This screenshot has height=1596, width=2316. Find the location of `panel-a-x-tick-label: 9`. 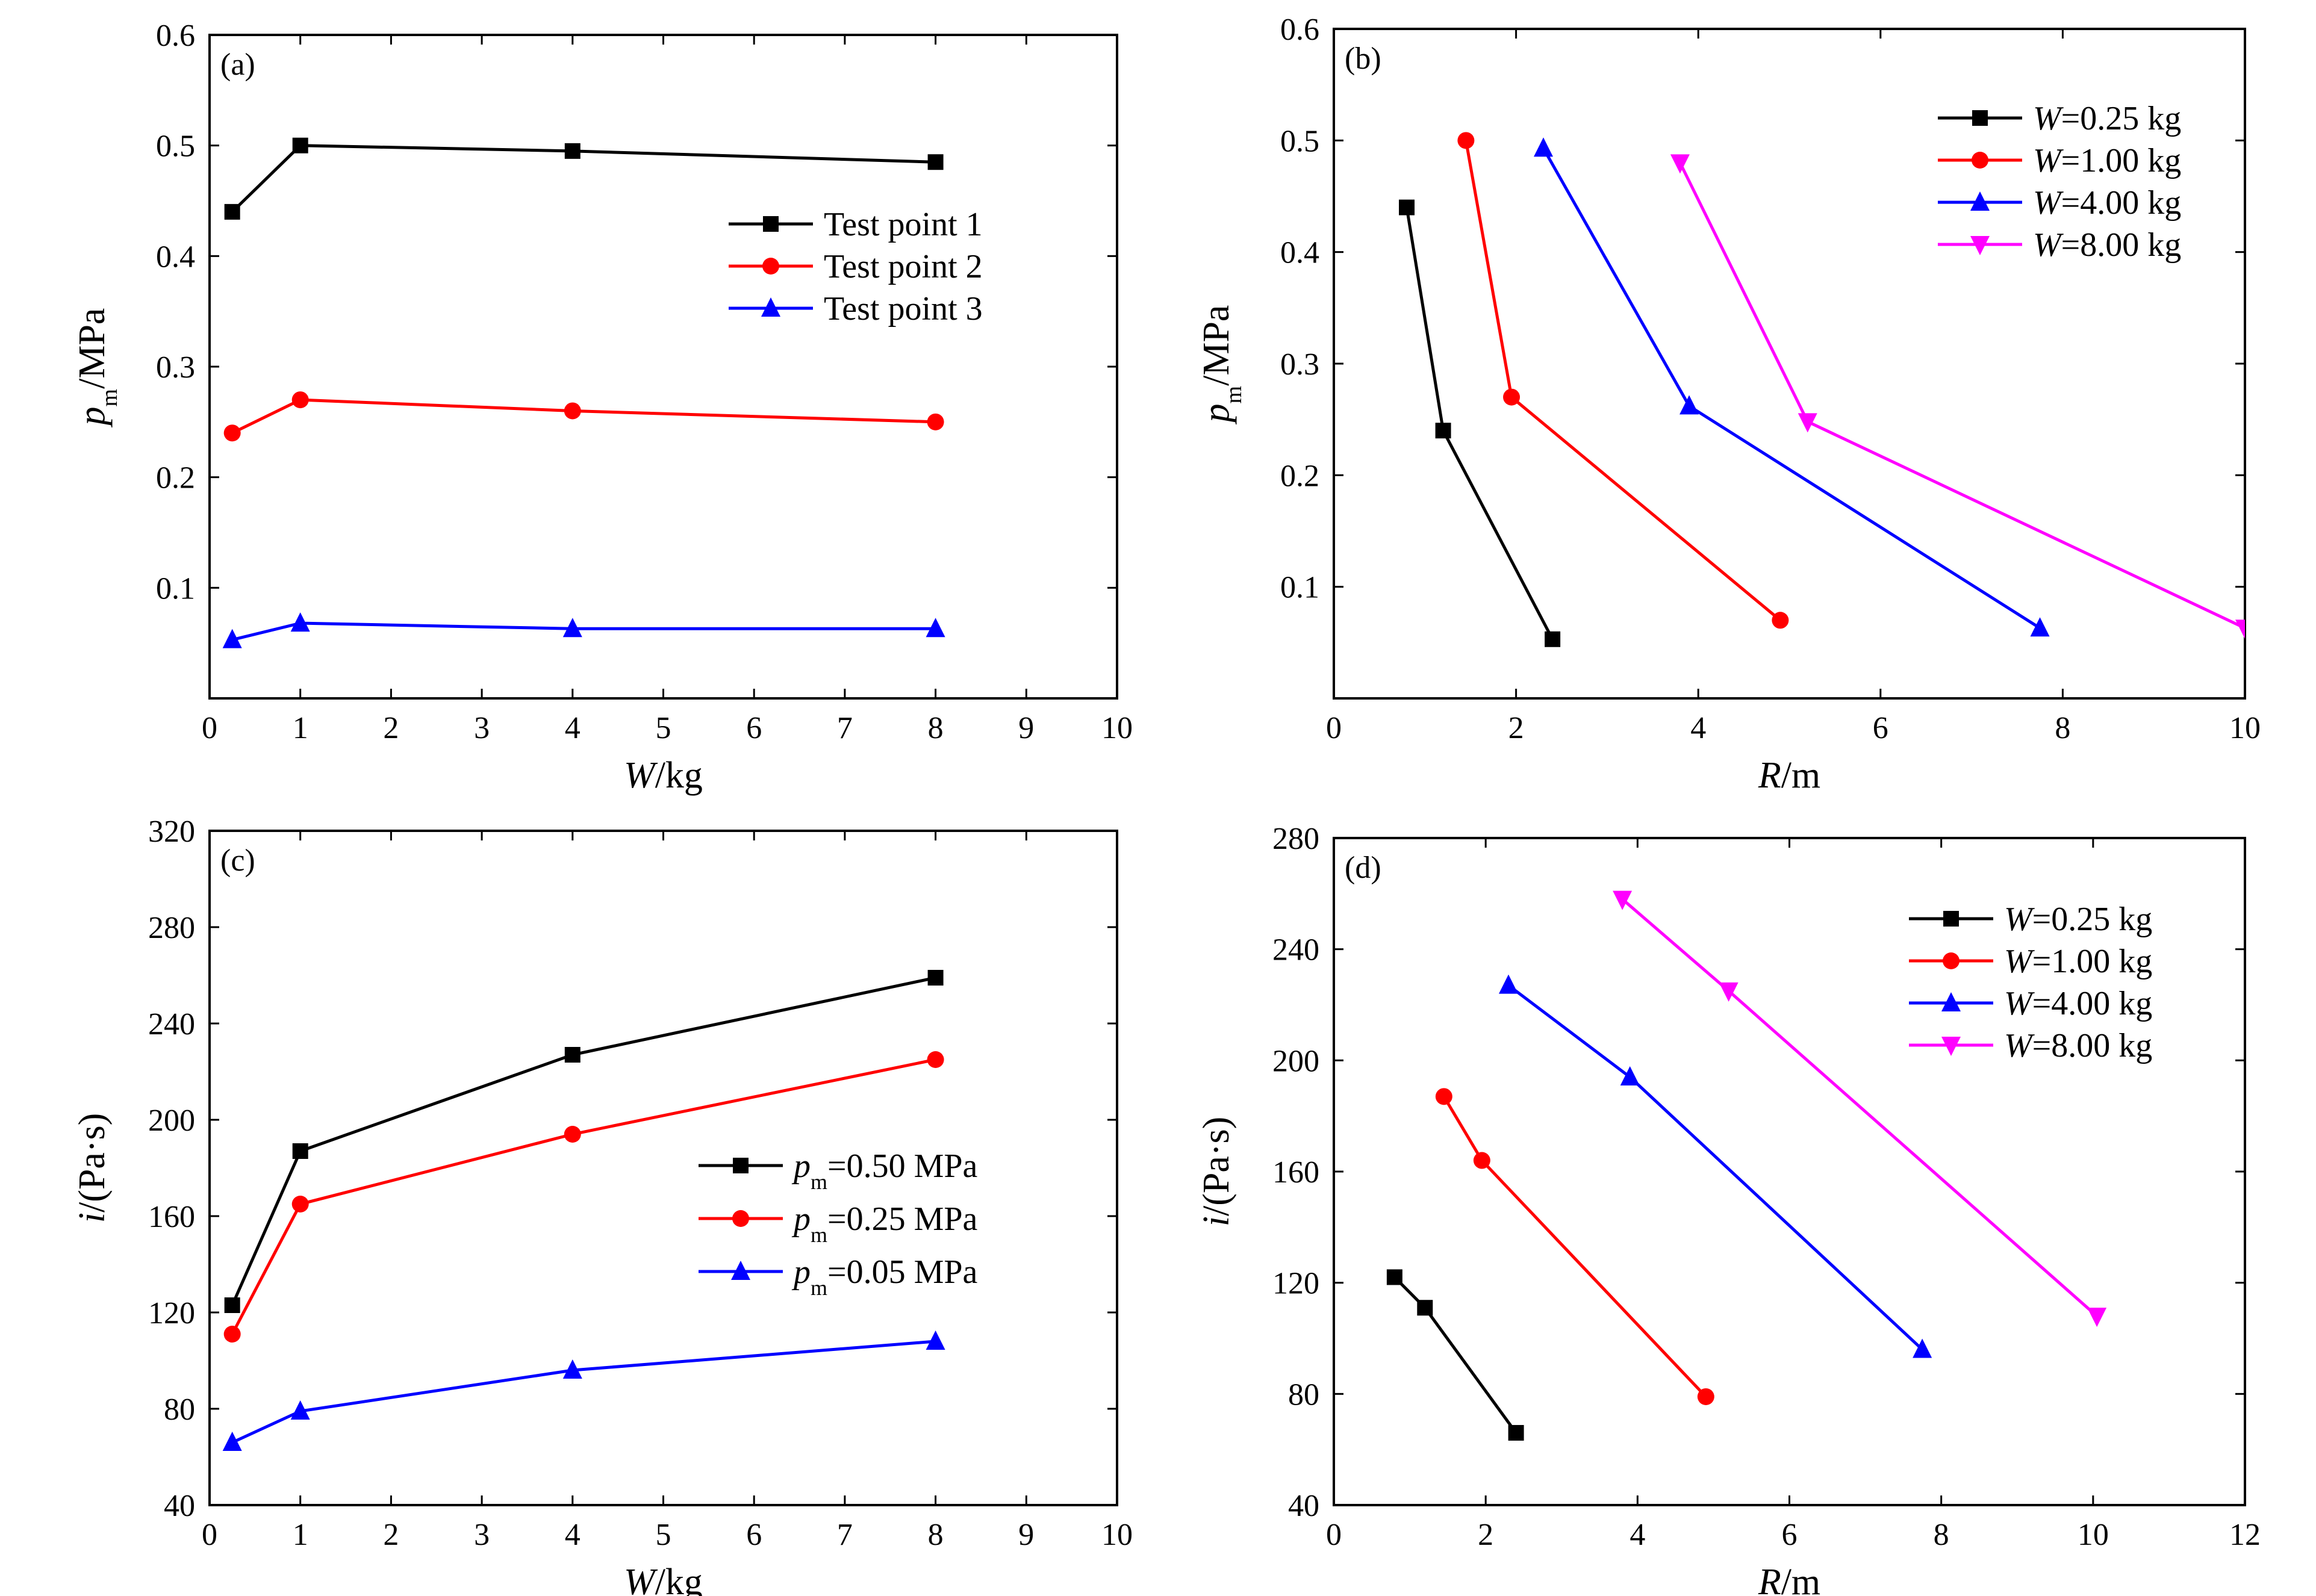

panel-a-x-tick-label: 9 is located at coordinates (1026, 728).